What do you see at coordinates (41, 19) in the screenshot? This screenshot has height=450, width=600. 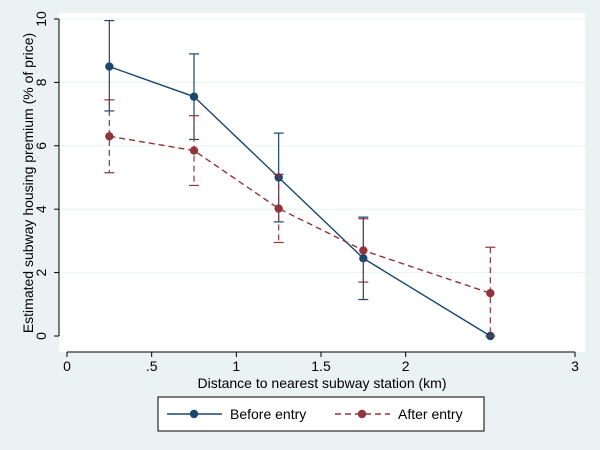 I see `y-tick-label-5: 10` at bounding box center [41, 19].